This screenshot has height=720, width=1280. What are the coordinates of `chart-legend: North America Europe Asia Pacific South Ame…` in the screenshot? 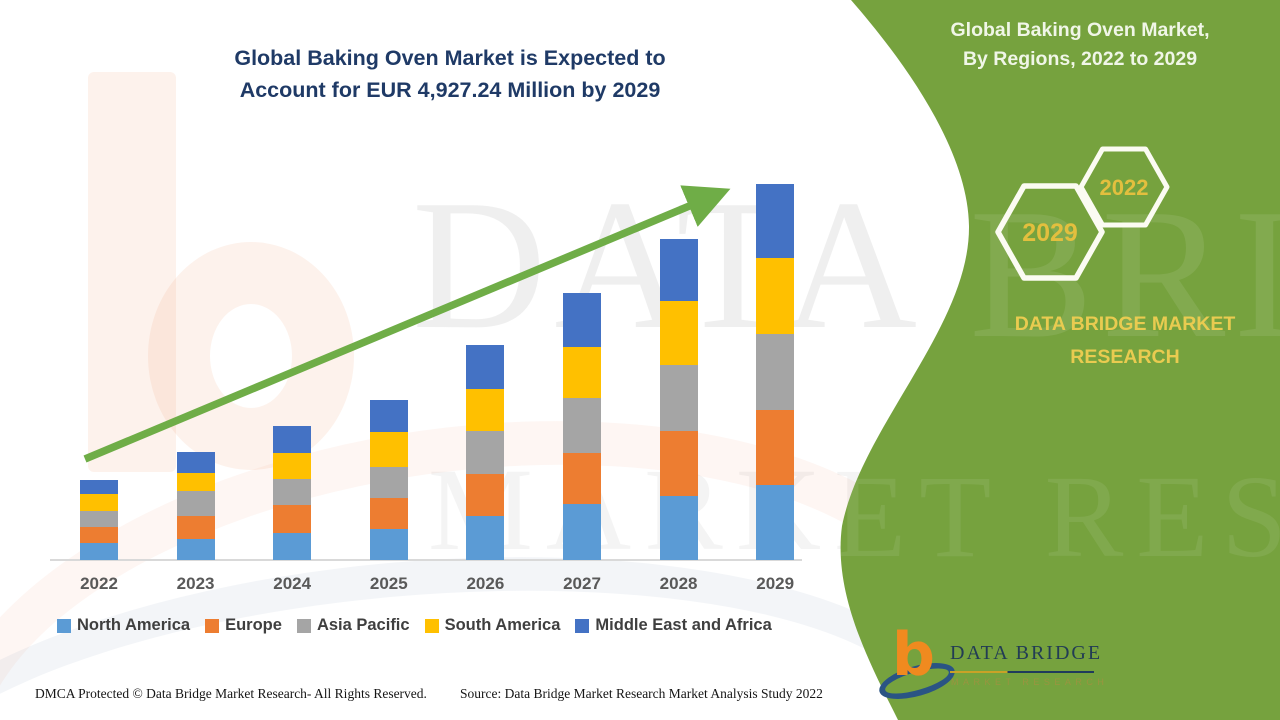 It's located at (414, 625).